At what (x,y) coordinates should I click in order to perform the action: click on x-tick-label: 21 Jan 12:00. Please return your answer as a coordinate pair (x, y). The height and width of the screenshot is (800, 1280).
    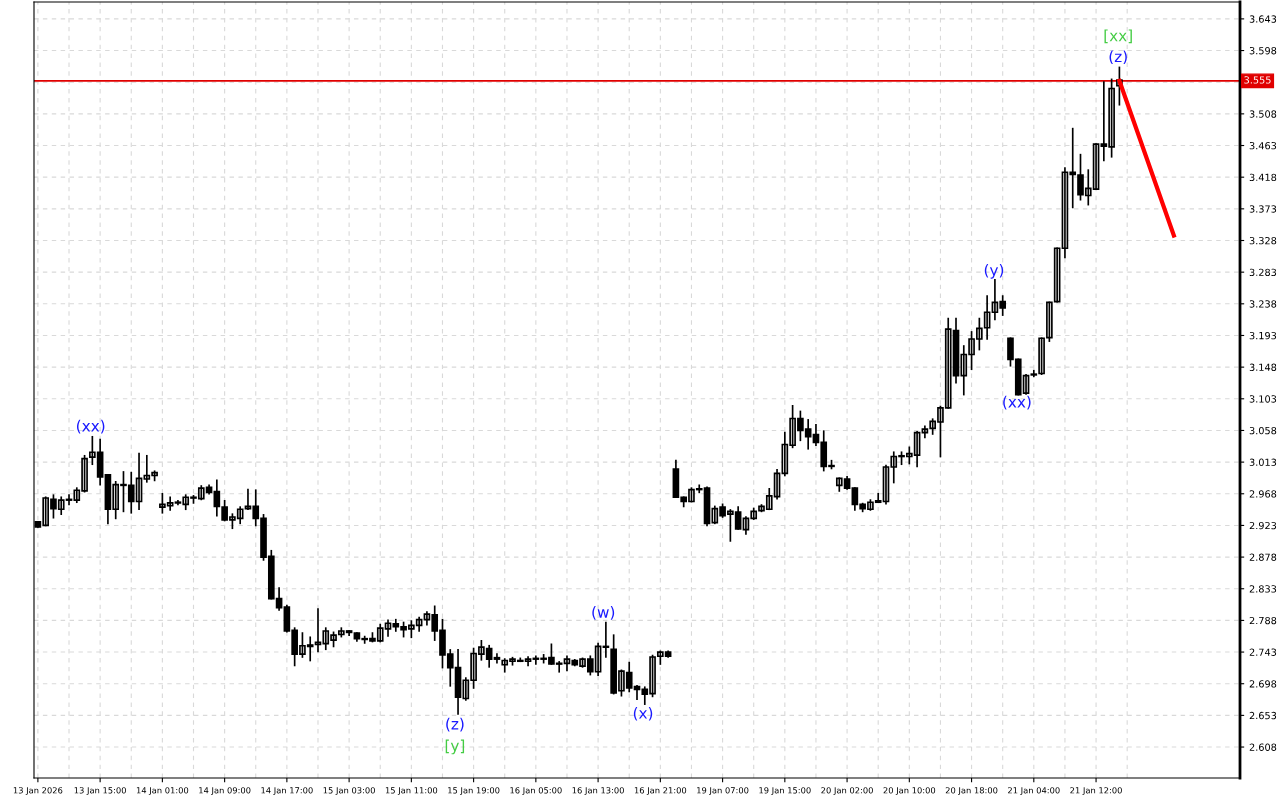
    Looking at the image, I should click on (1096, 791).